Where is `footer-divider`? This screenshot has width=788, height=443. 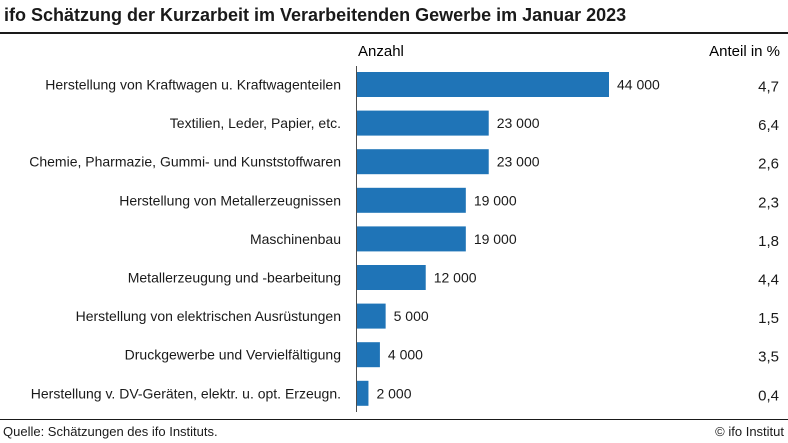
footer-divider is located at coordinates (394, 419).